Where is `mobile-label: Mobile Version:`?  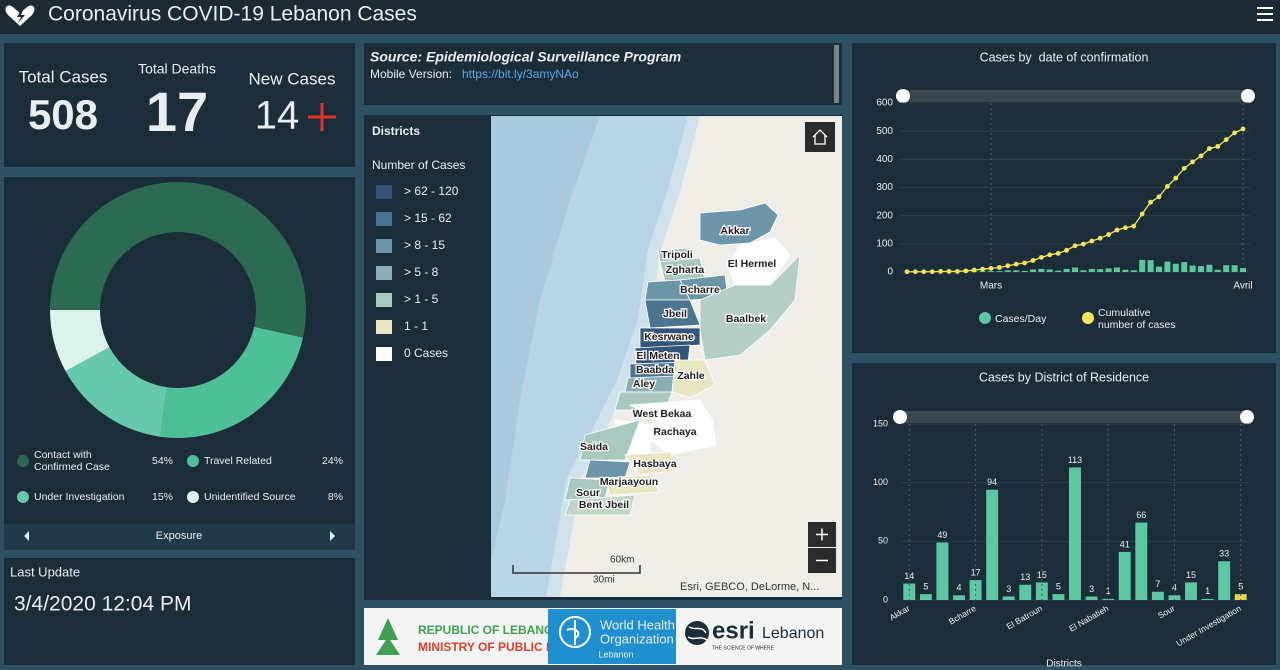
mobile-label: Mobile Version: is located at coordinates (411, 74).